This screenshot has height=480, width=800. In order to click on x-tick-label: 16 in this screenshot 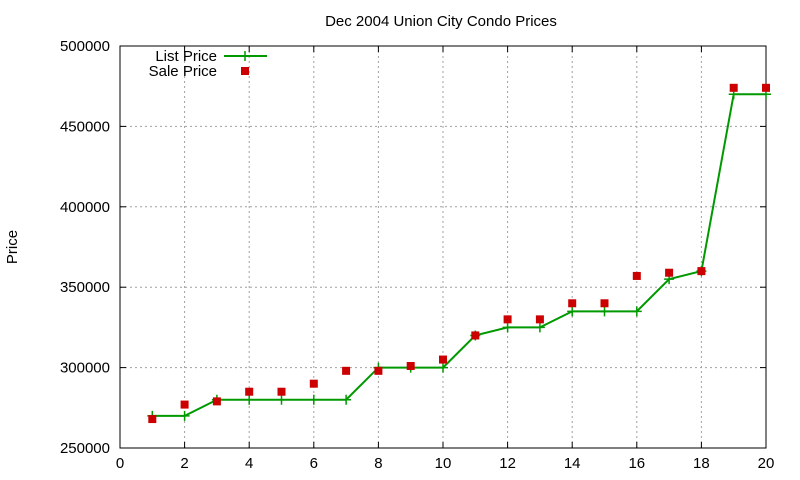, I will do `click(636, 463)`.